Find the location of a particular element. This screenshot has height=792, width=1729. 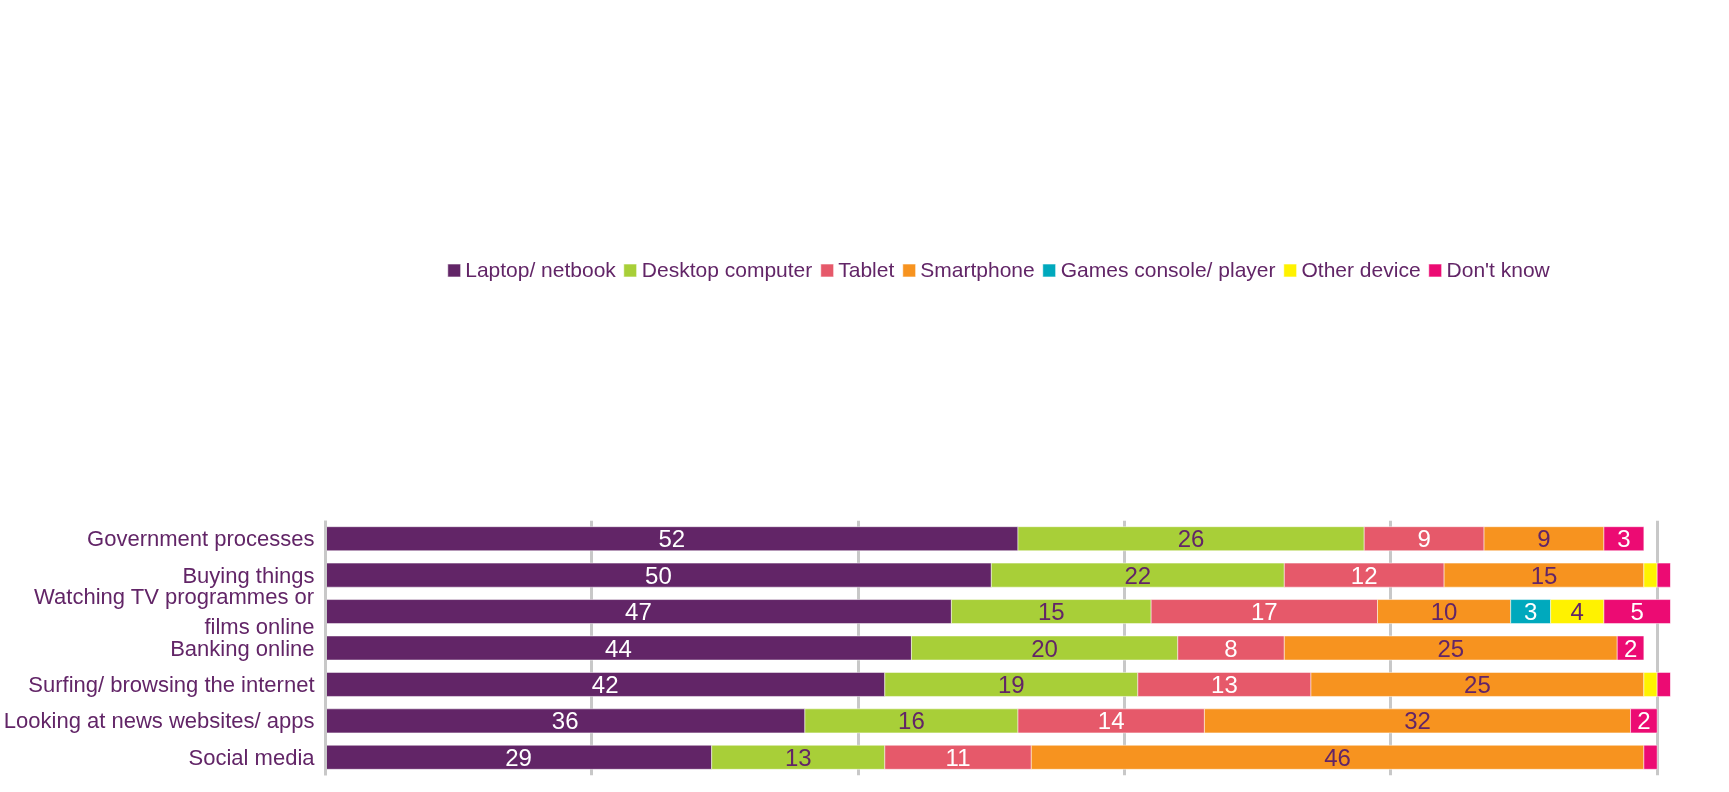

data-label: 46 is located at coordinates (1337, 757).